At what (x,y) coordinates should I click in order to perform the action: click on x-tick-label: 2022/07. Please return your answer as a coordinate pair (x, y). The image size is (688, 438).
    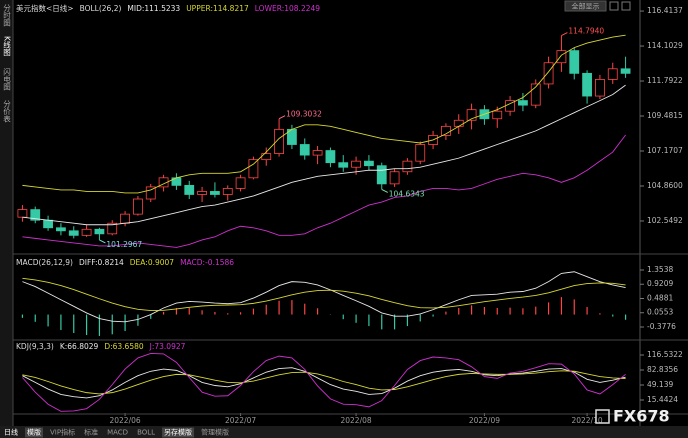
    Looking at the image, I should click on (240, 420).